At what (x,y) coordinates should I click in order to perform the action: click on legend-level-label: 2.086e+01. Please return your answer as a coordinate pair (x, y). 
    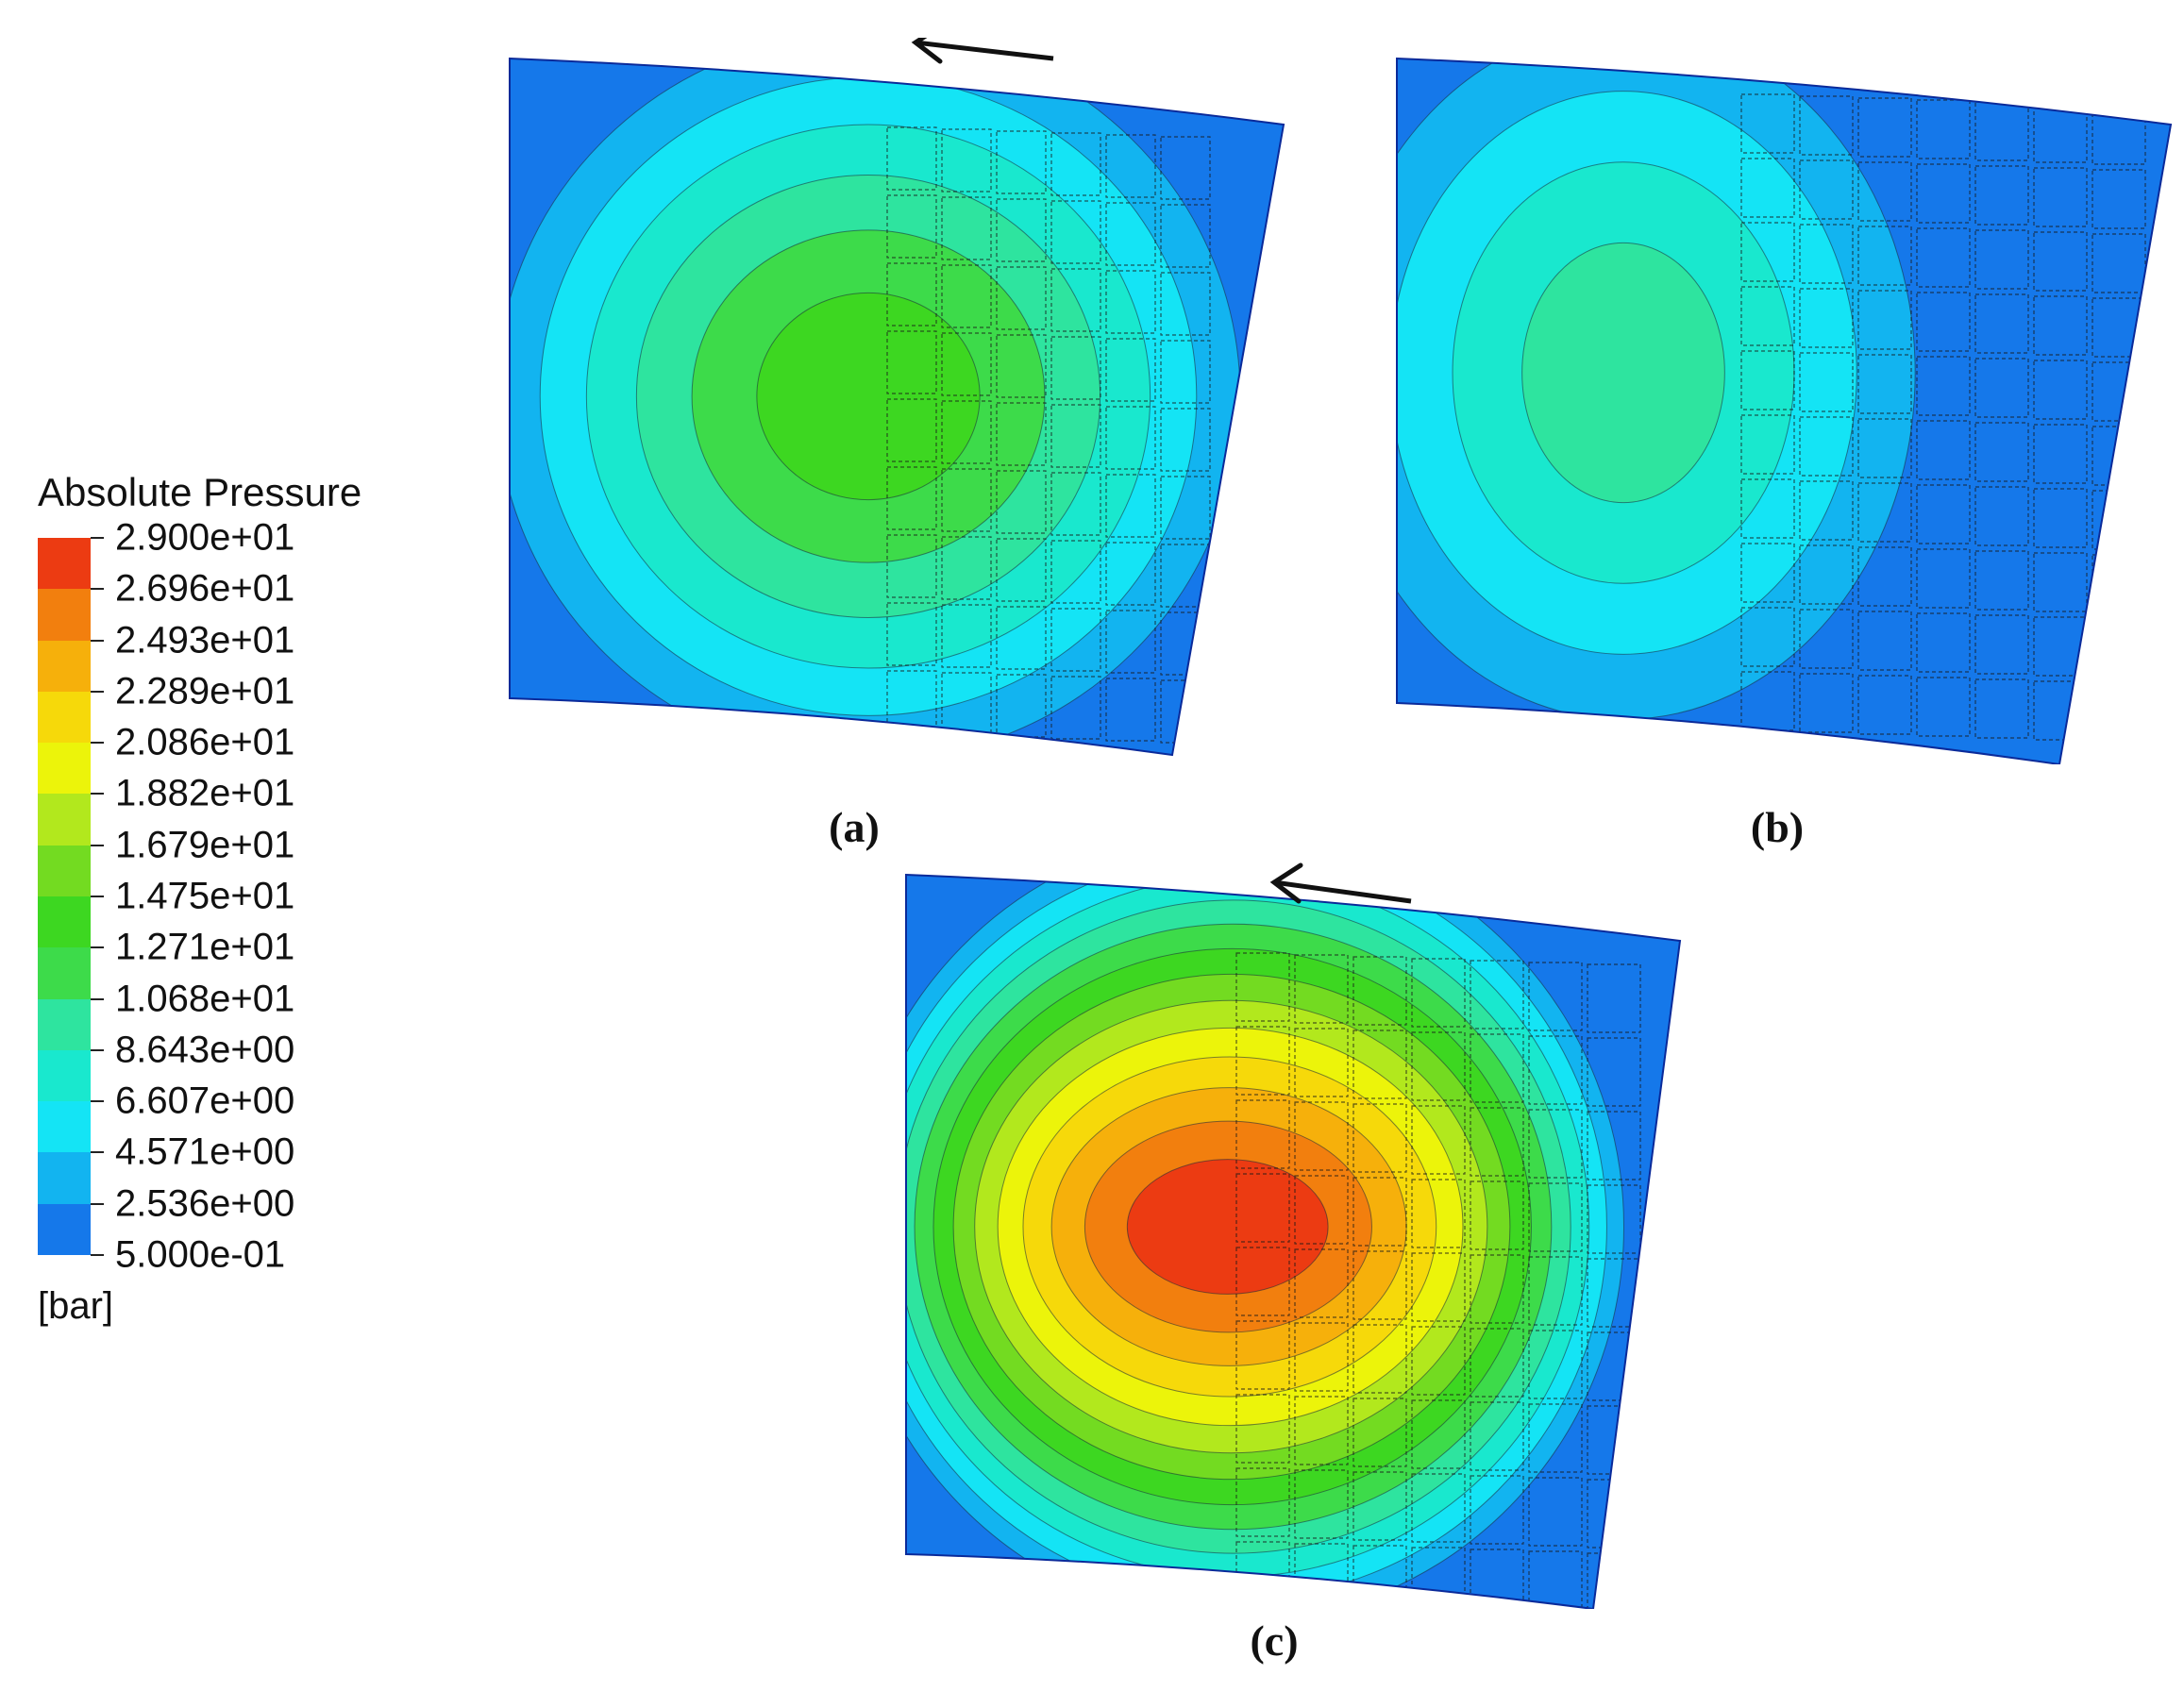
    Looking at the image, I should click on (205, 742).